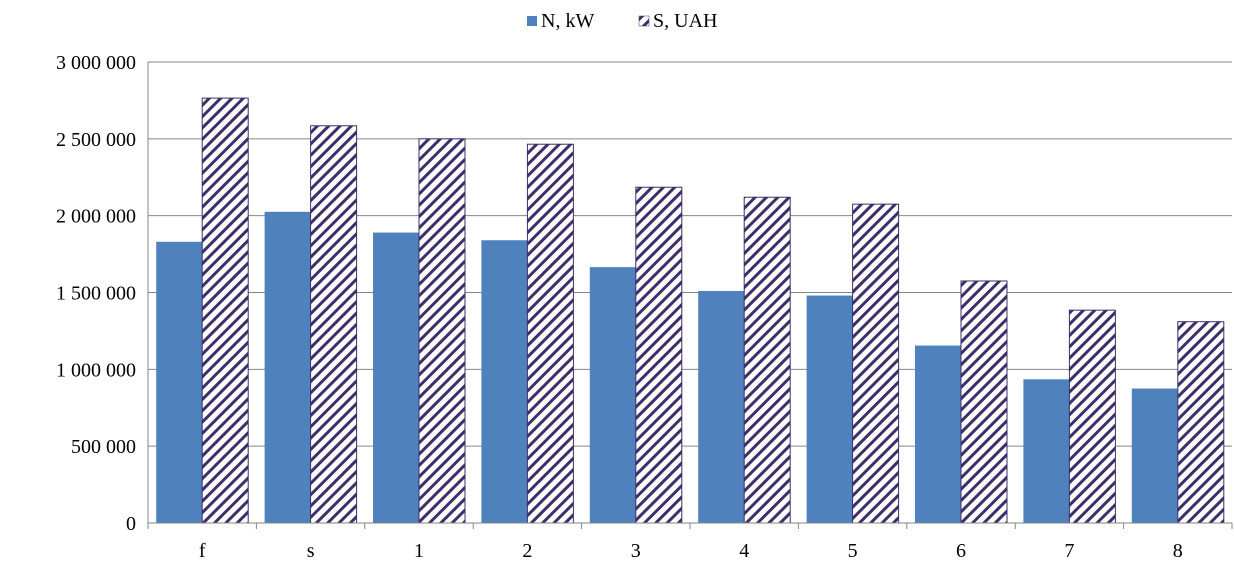 This screenshot has height=564, width=1234. Describe the element at coordinates (96, 217) in the screenshot. I see `y-tick-label: 2 000 000` at that location.